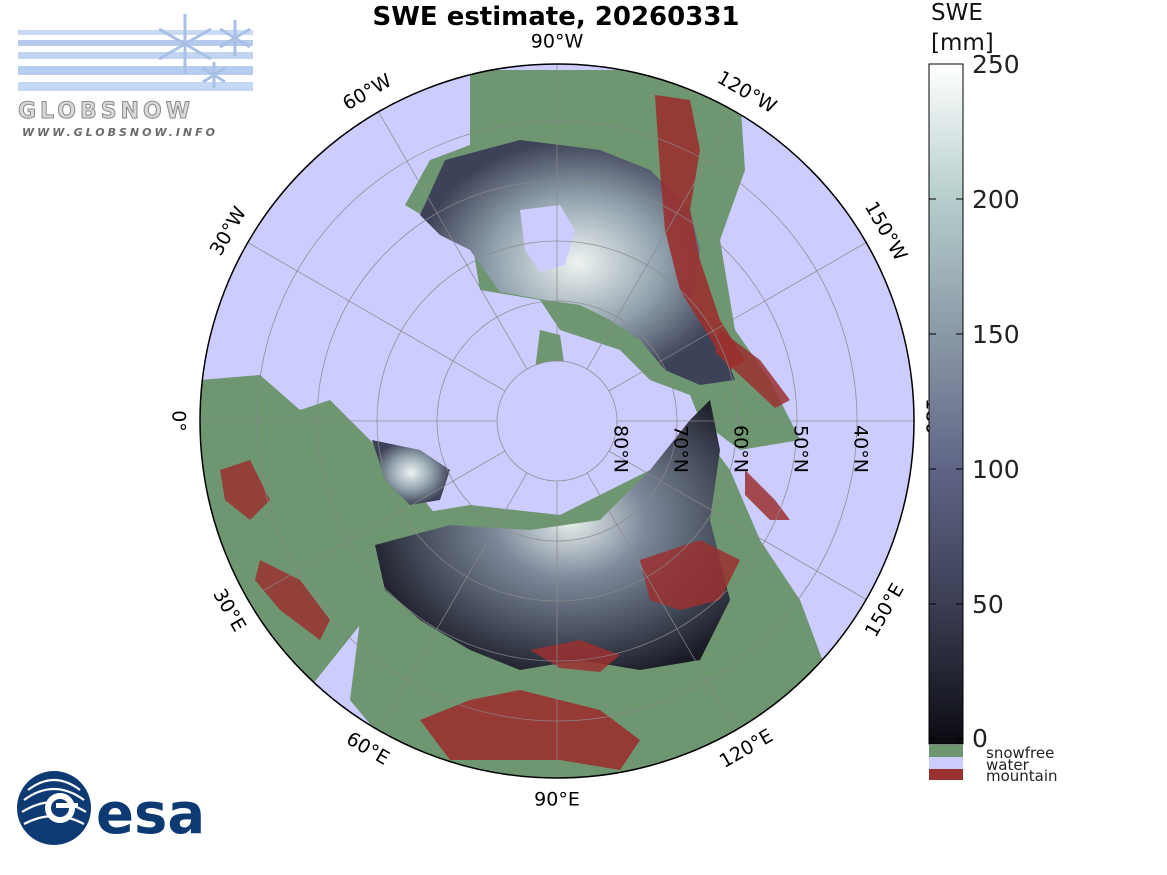 This screenshot has width=1167, height=875. I want to click on colorbar-tick: 100, so click(996, 469).